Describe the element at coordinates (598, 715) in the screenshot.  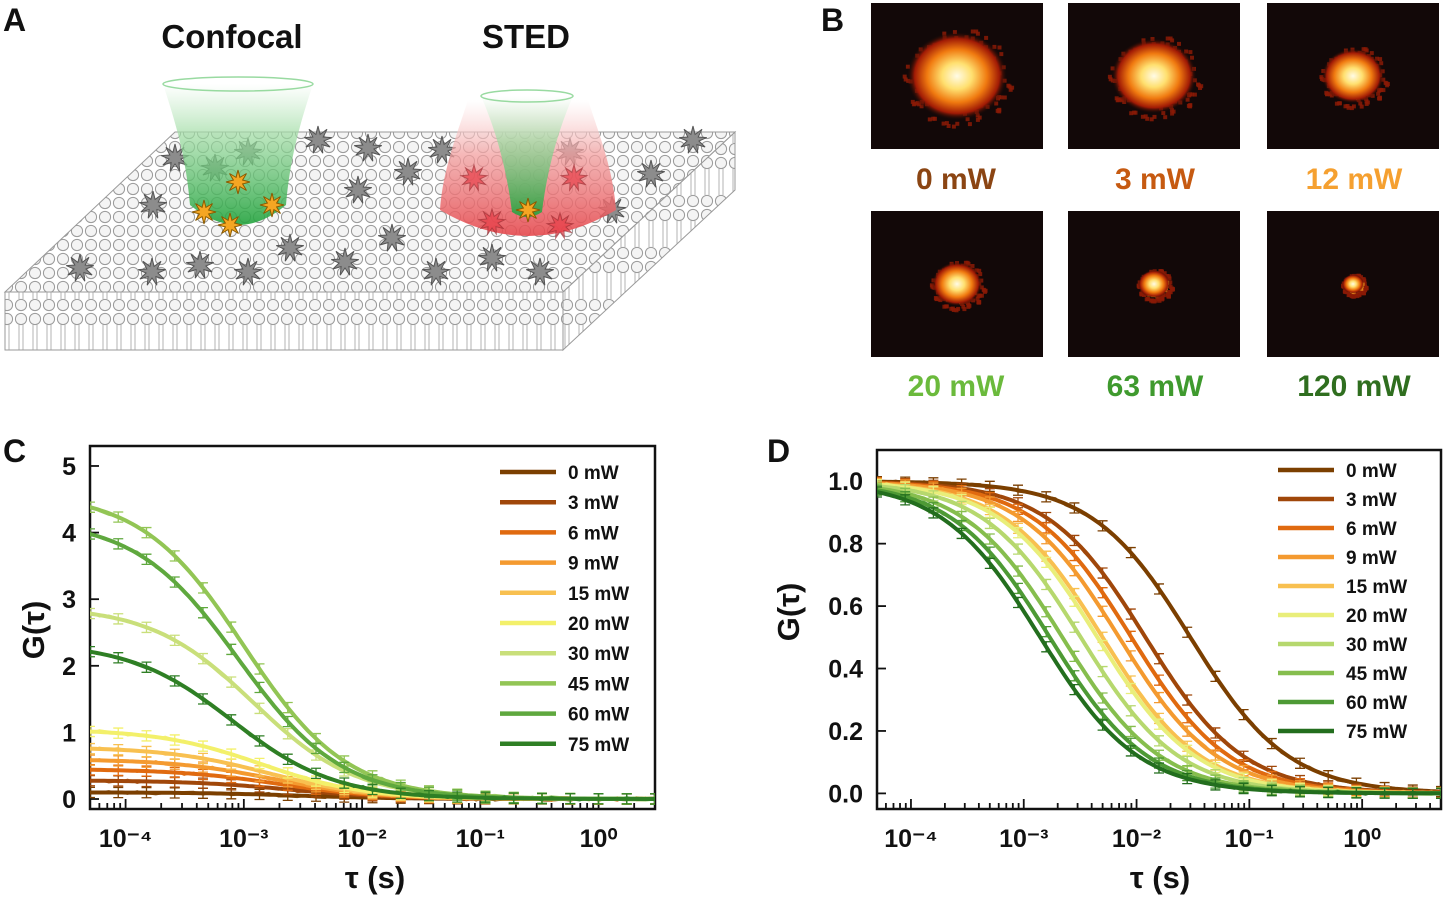
I see `chart-c-legend-label: 60 mW` at that location.